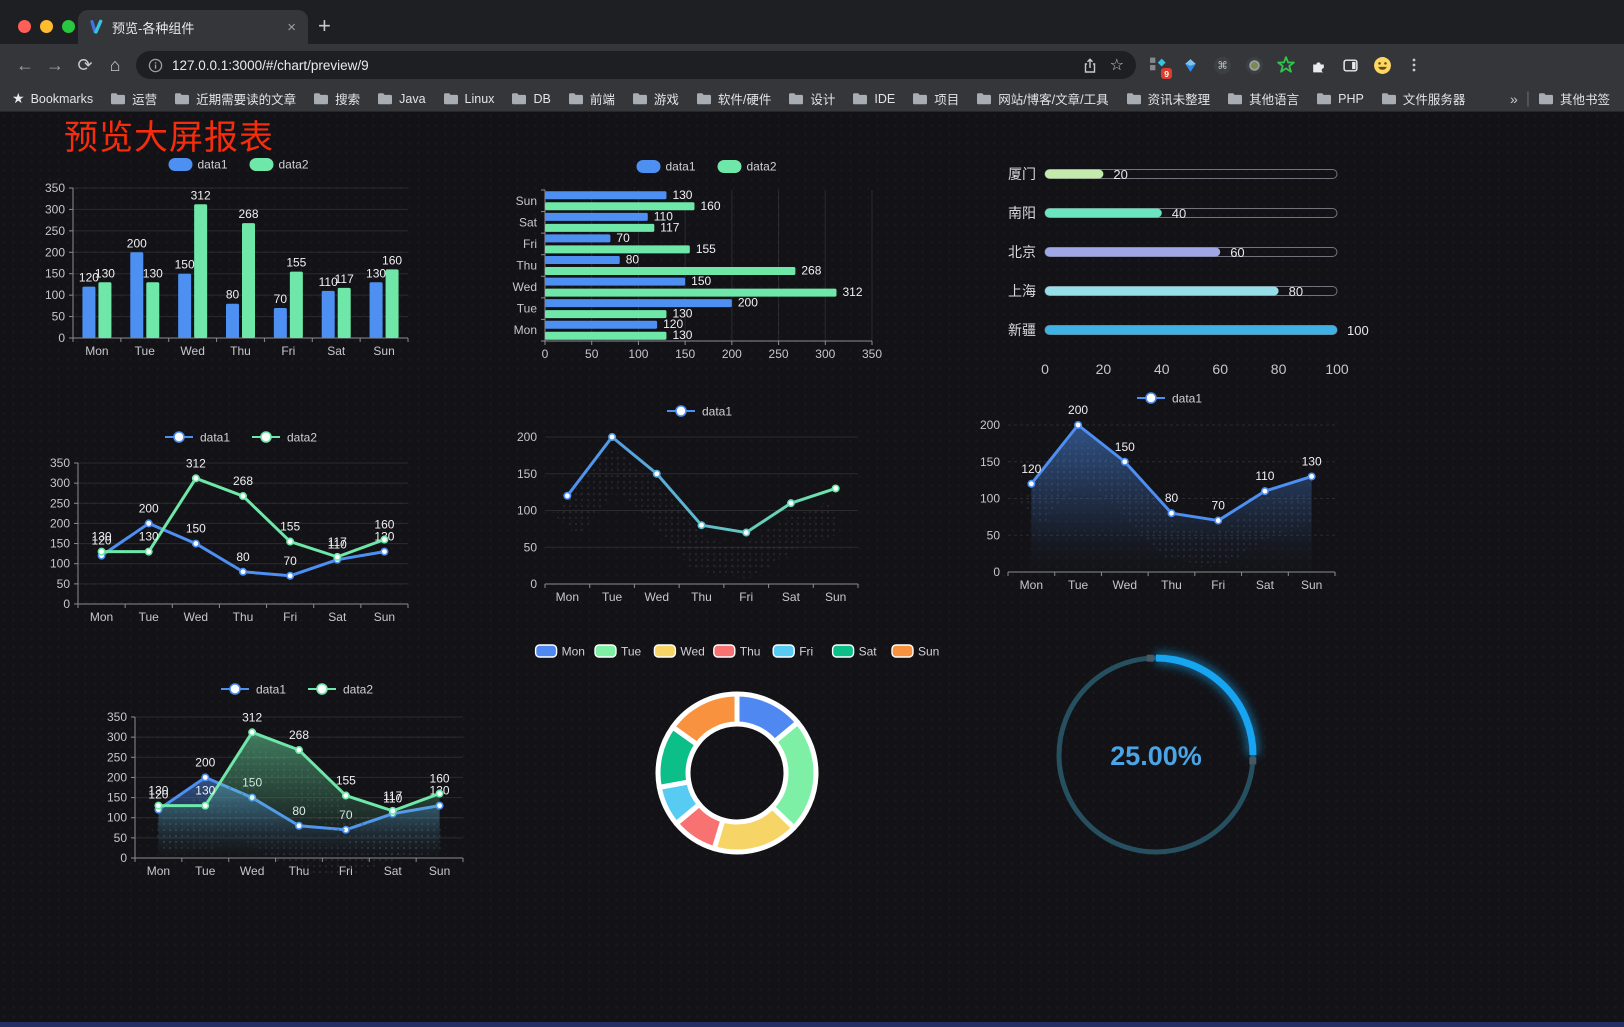 This screenshot has height=1027, width=1624. What do you see at coordinates (710, 206) in the screenshot?
I see `svg-text: 160` at bounding box center [710, 206].